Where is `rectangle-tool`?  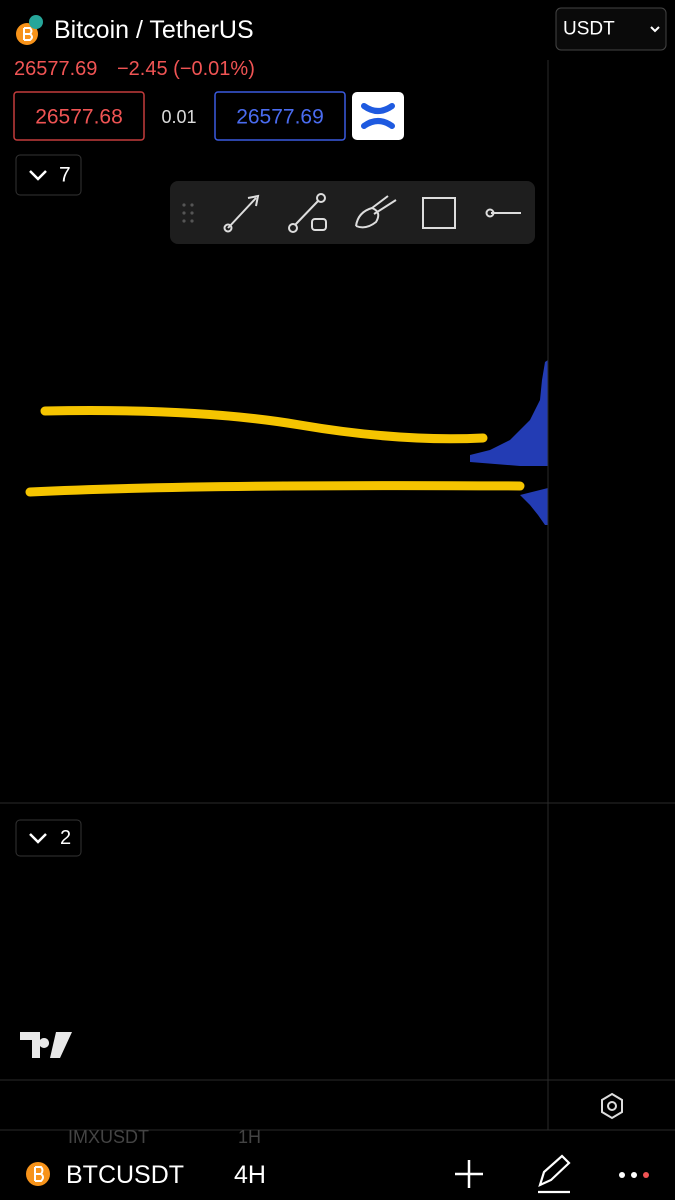 rectangle-tool is located at coordinates (439, 213).